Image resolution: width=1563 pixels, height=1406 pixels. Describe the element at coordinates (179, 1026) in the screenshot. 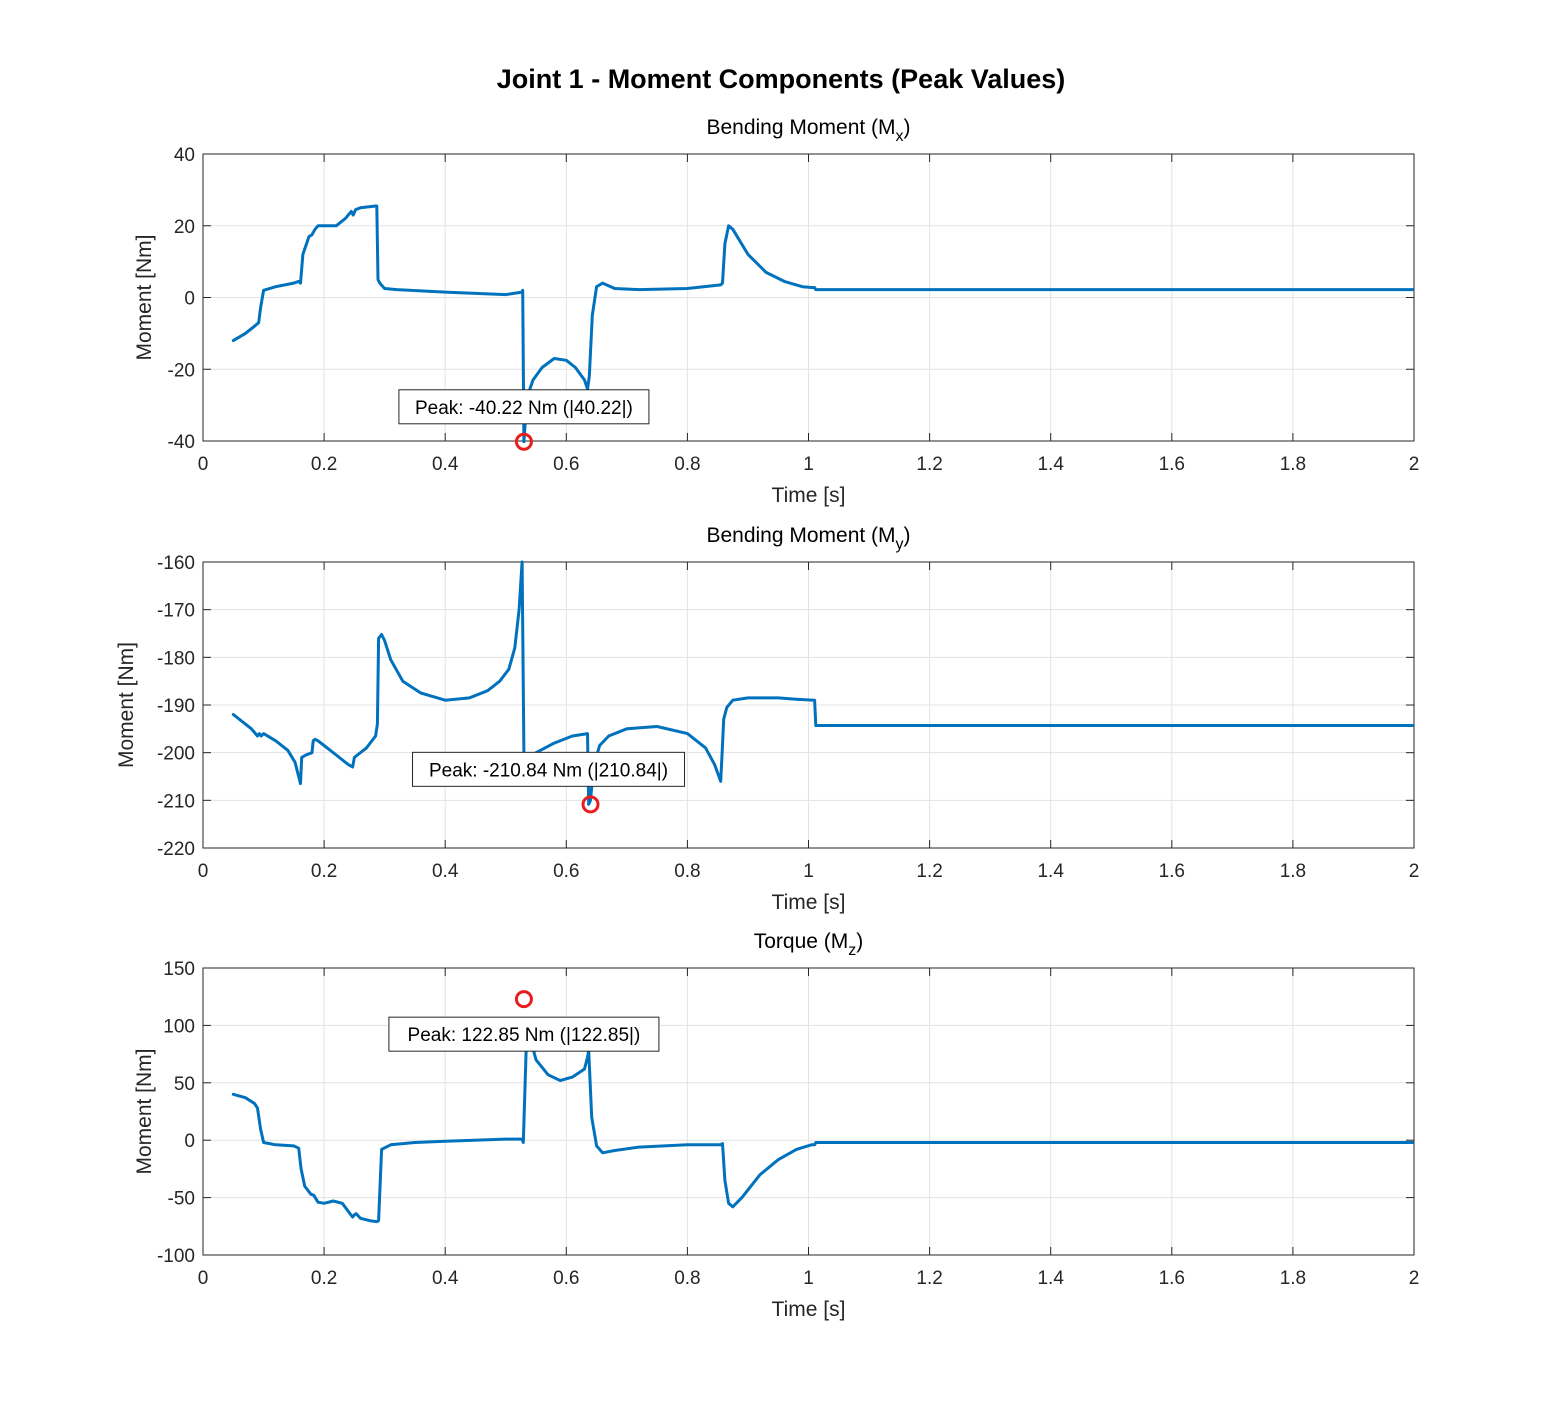

I see `y-tick-label: 100` at that location.